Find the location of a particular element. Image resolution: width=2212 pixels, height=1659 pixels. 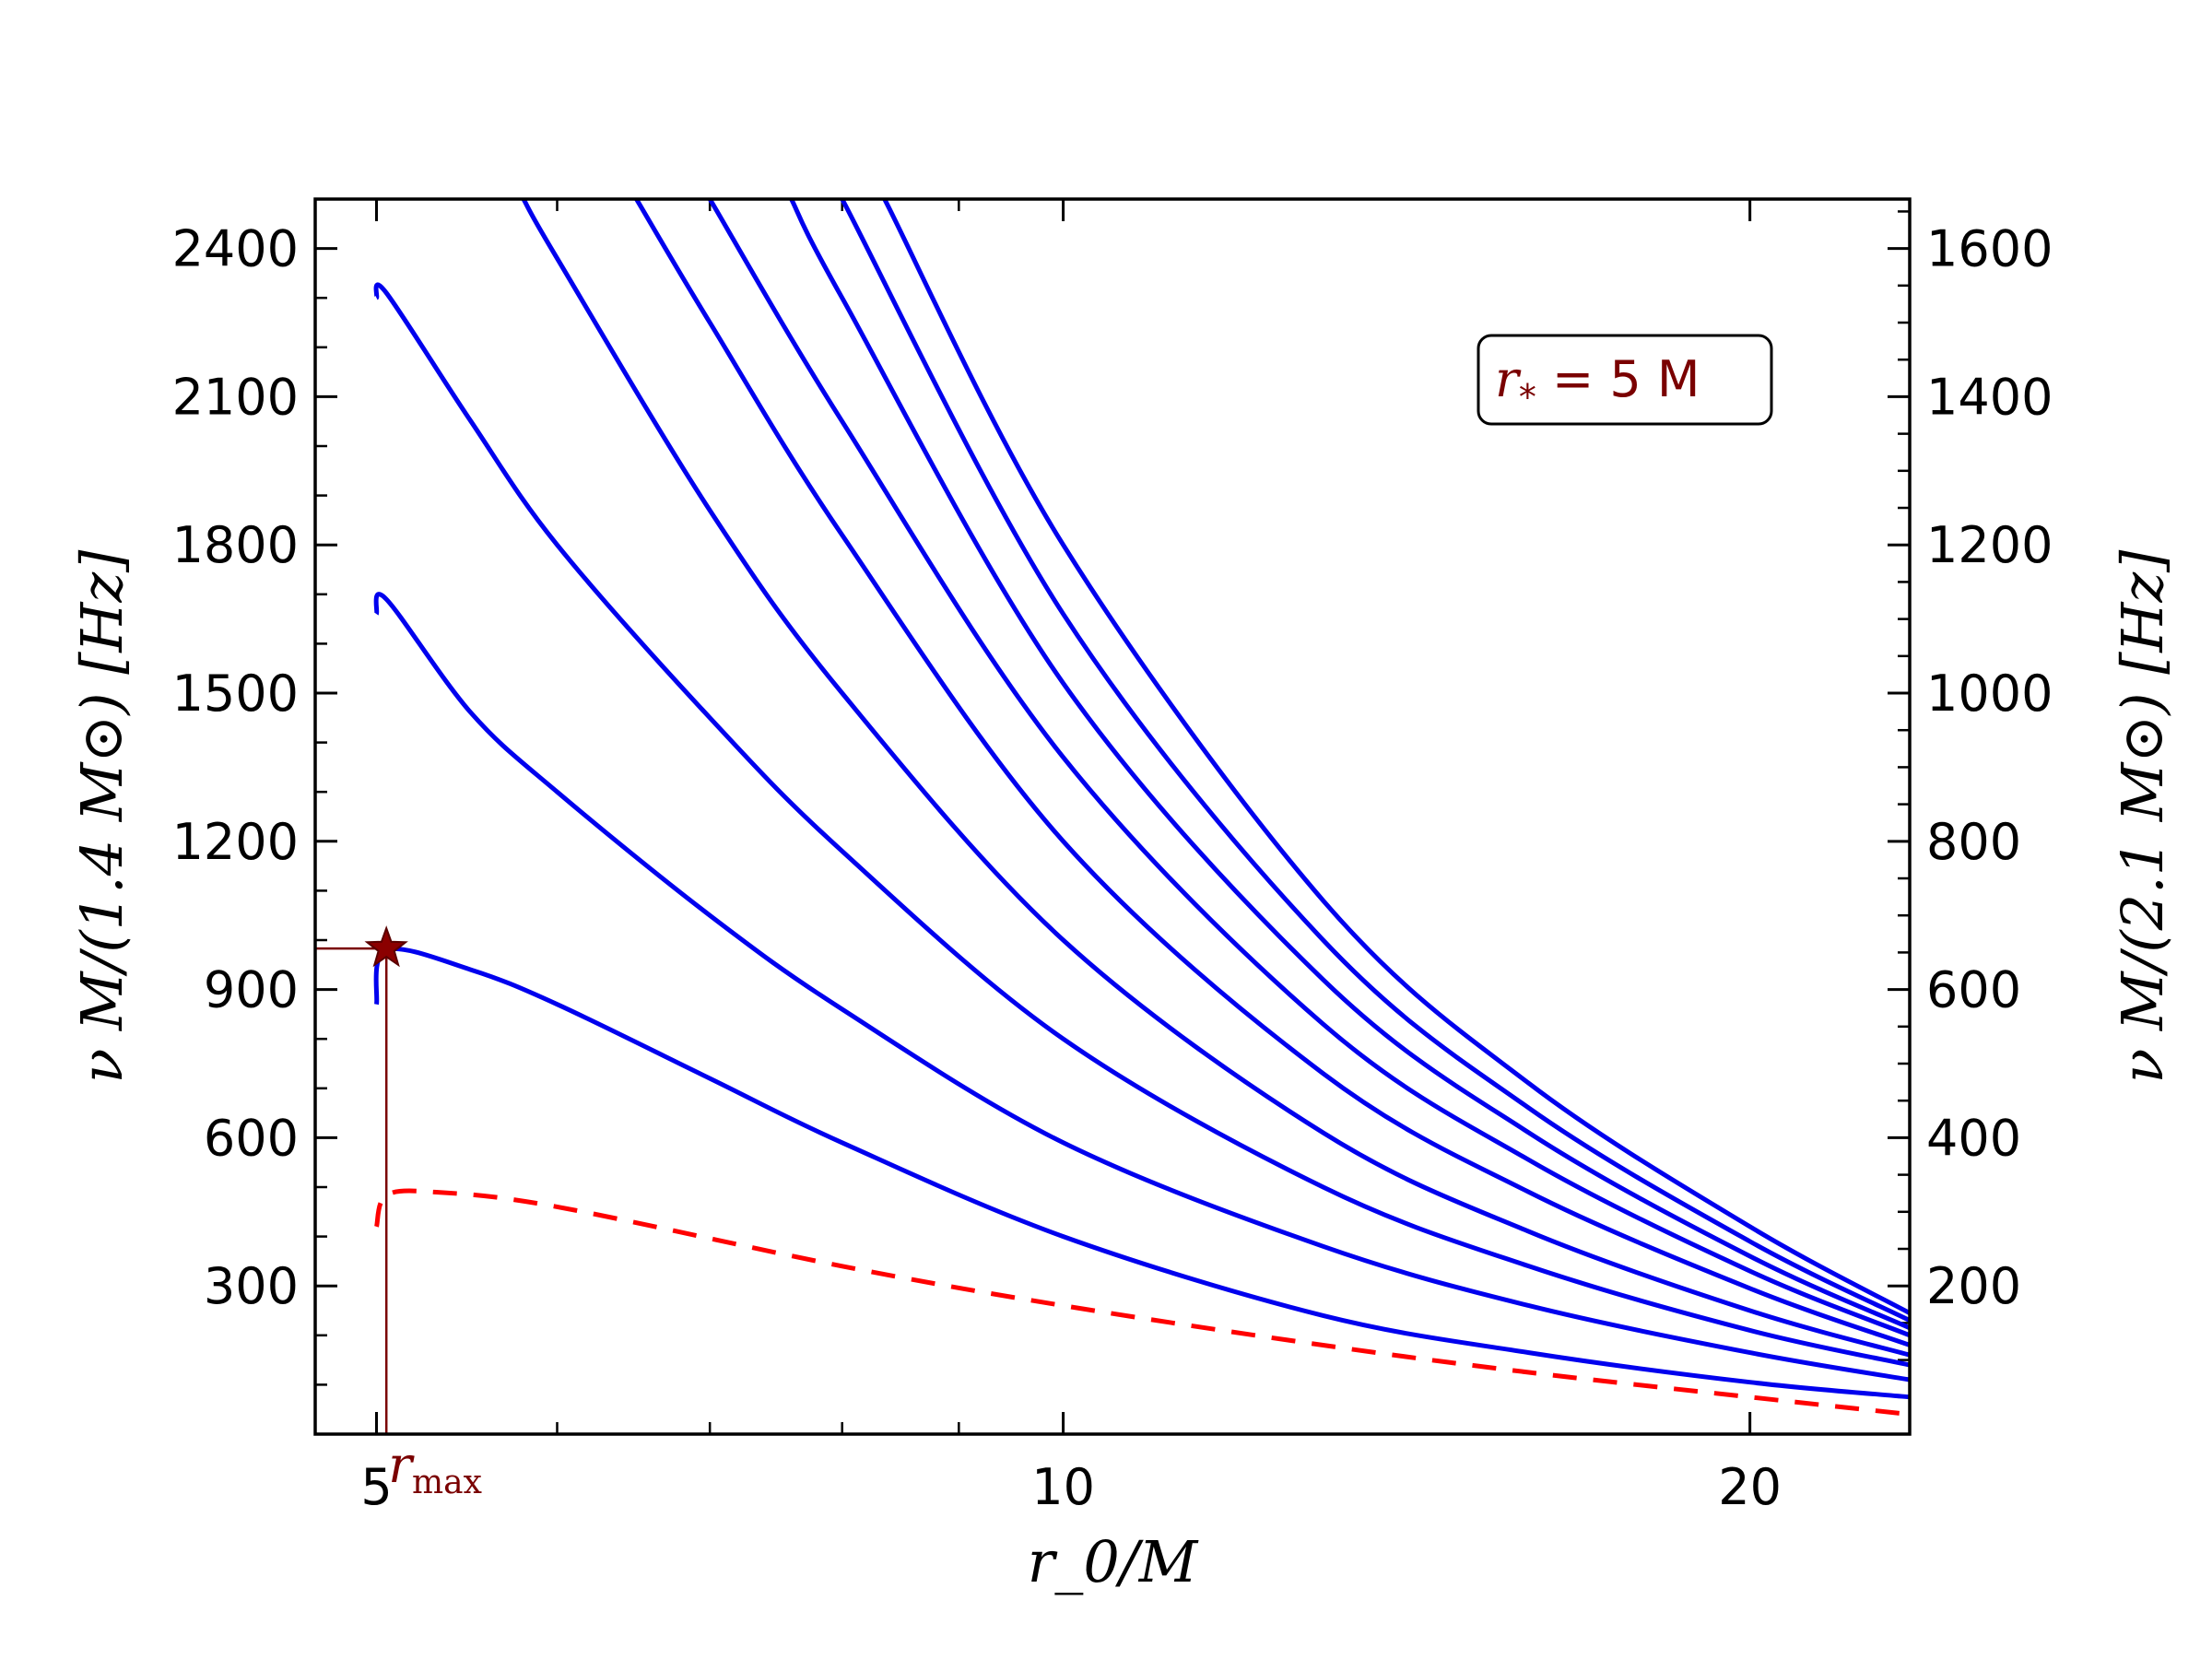

y-left-tick-label: 1800 is located at coordinates (235, 545).